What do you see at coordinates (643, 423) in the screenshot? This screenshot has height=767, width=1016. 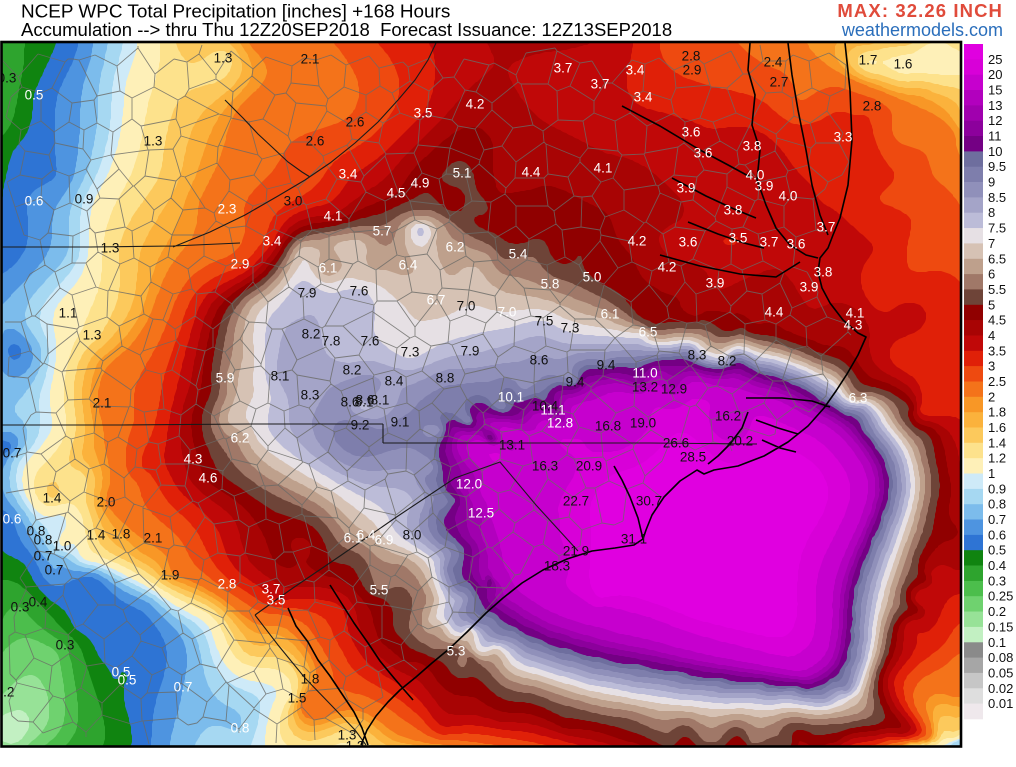 I see `svg-text: 19.0` at bounding box center [643, 423].